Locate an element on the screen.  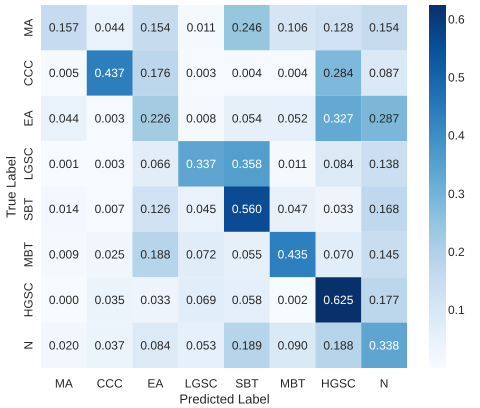
color-bar-label: 0.4 is located at coordinates (457, 135).